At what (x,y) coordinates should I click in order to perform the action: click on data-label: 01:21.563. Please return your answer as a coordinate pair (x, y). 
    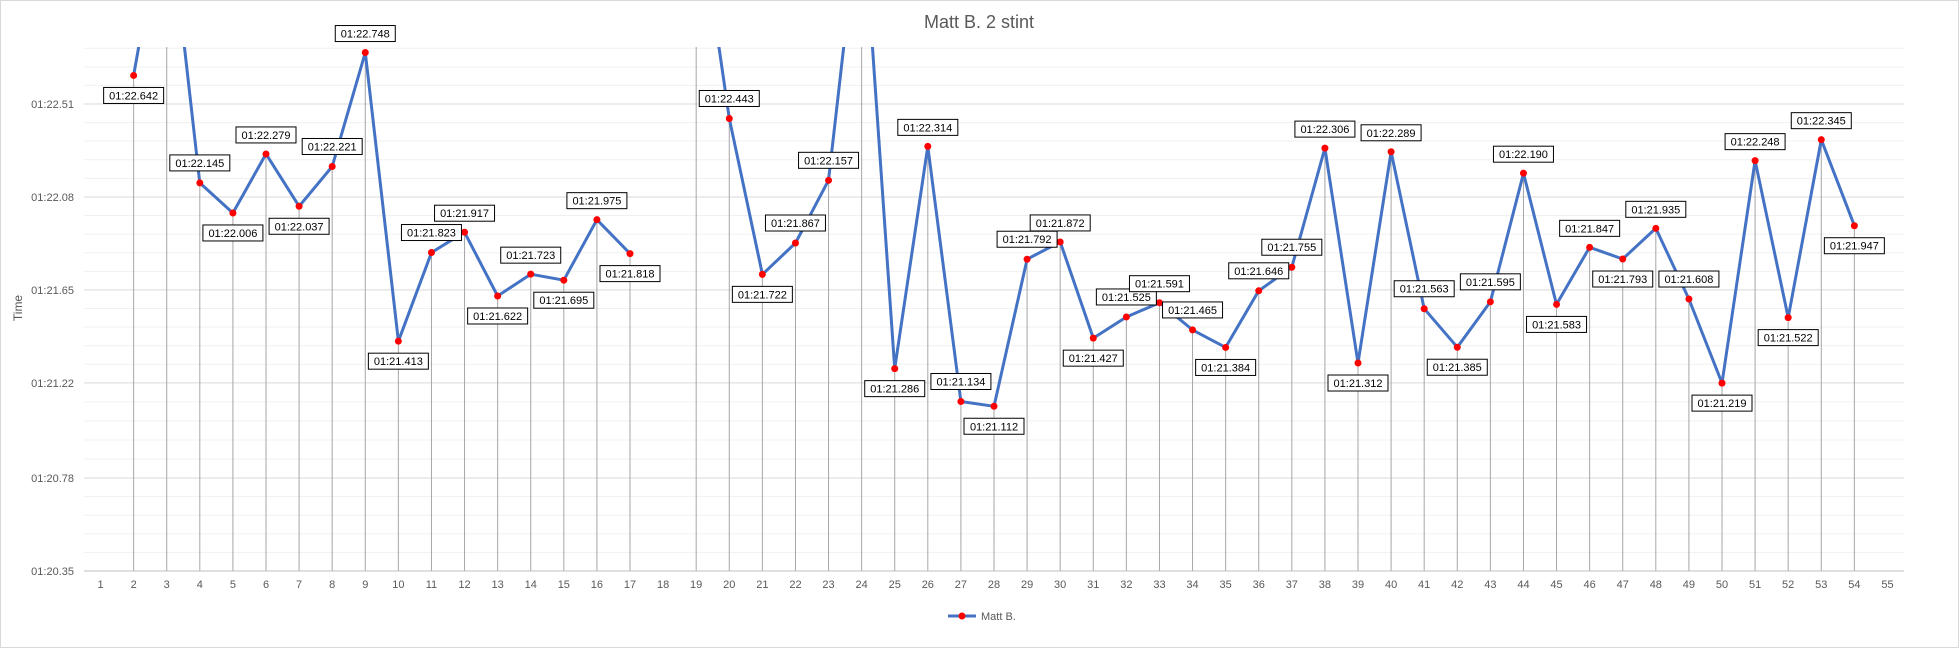
    Looking at the image, I should click on (1424, 290).